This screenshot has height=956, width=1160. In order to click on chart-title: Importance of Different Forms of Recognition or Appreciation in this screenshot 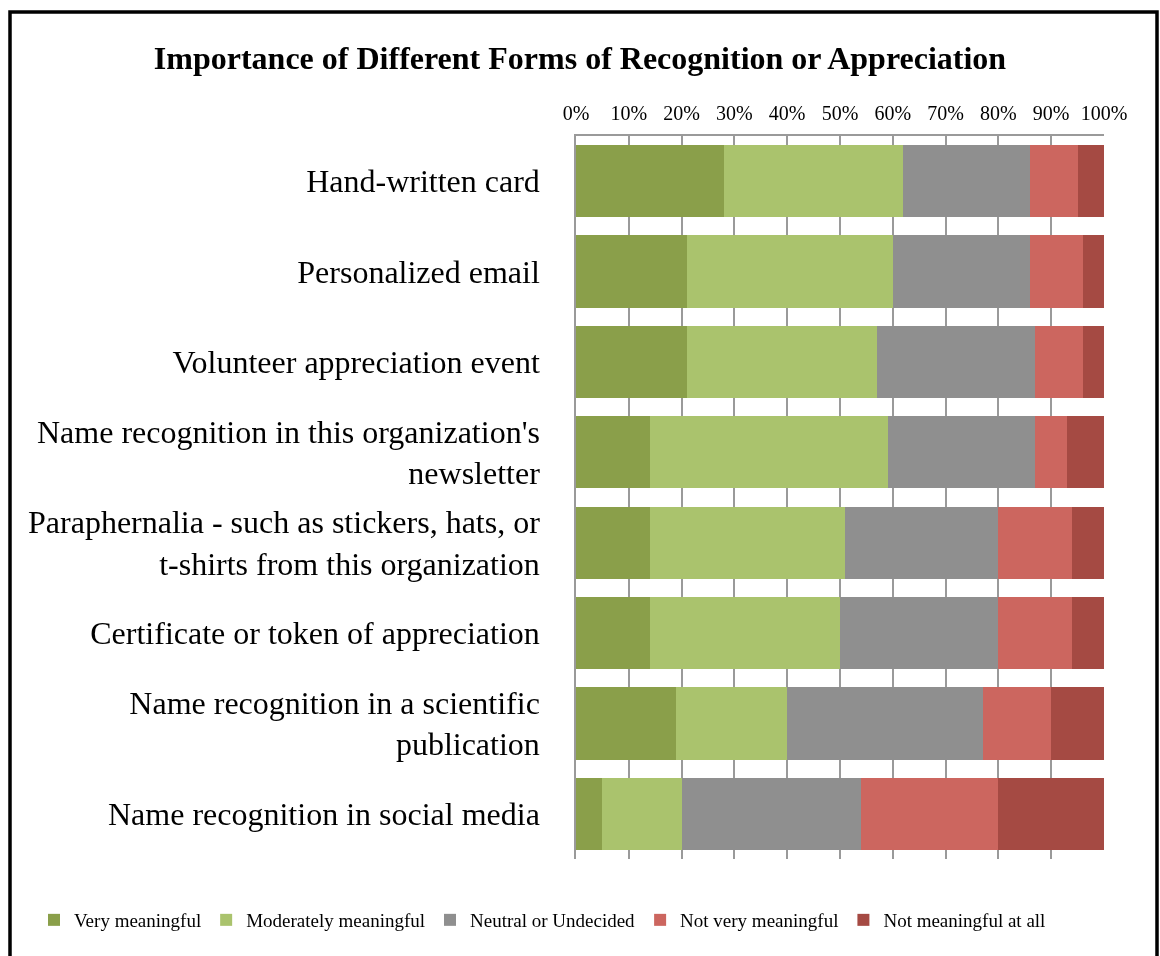, I will do `click(580, 58)`.